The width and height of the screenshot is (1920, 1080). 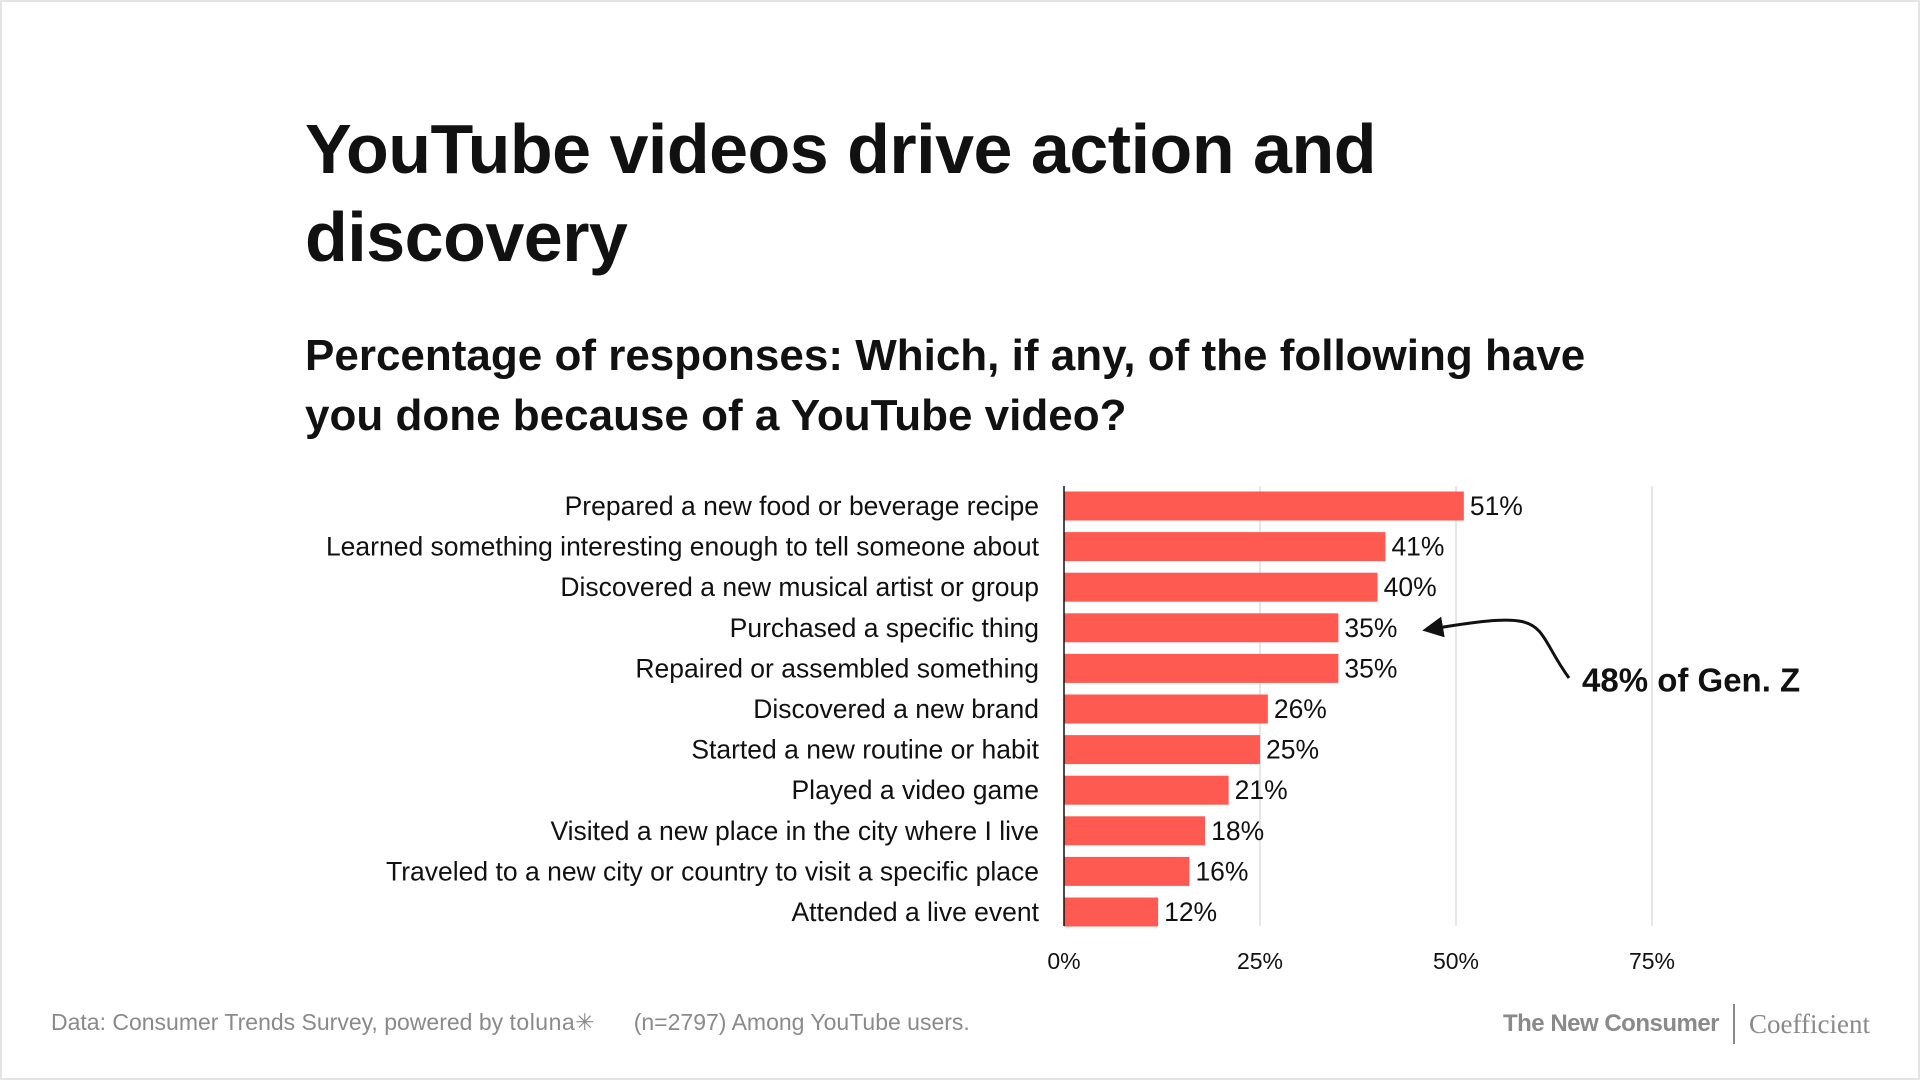 I want to click on brand-coefficient: Coefficient, so click(x=1809, y=1023).